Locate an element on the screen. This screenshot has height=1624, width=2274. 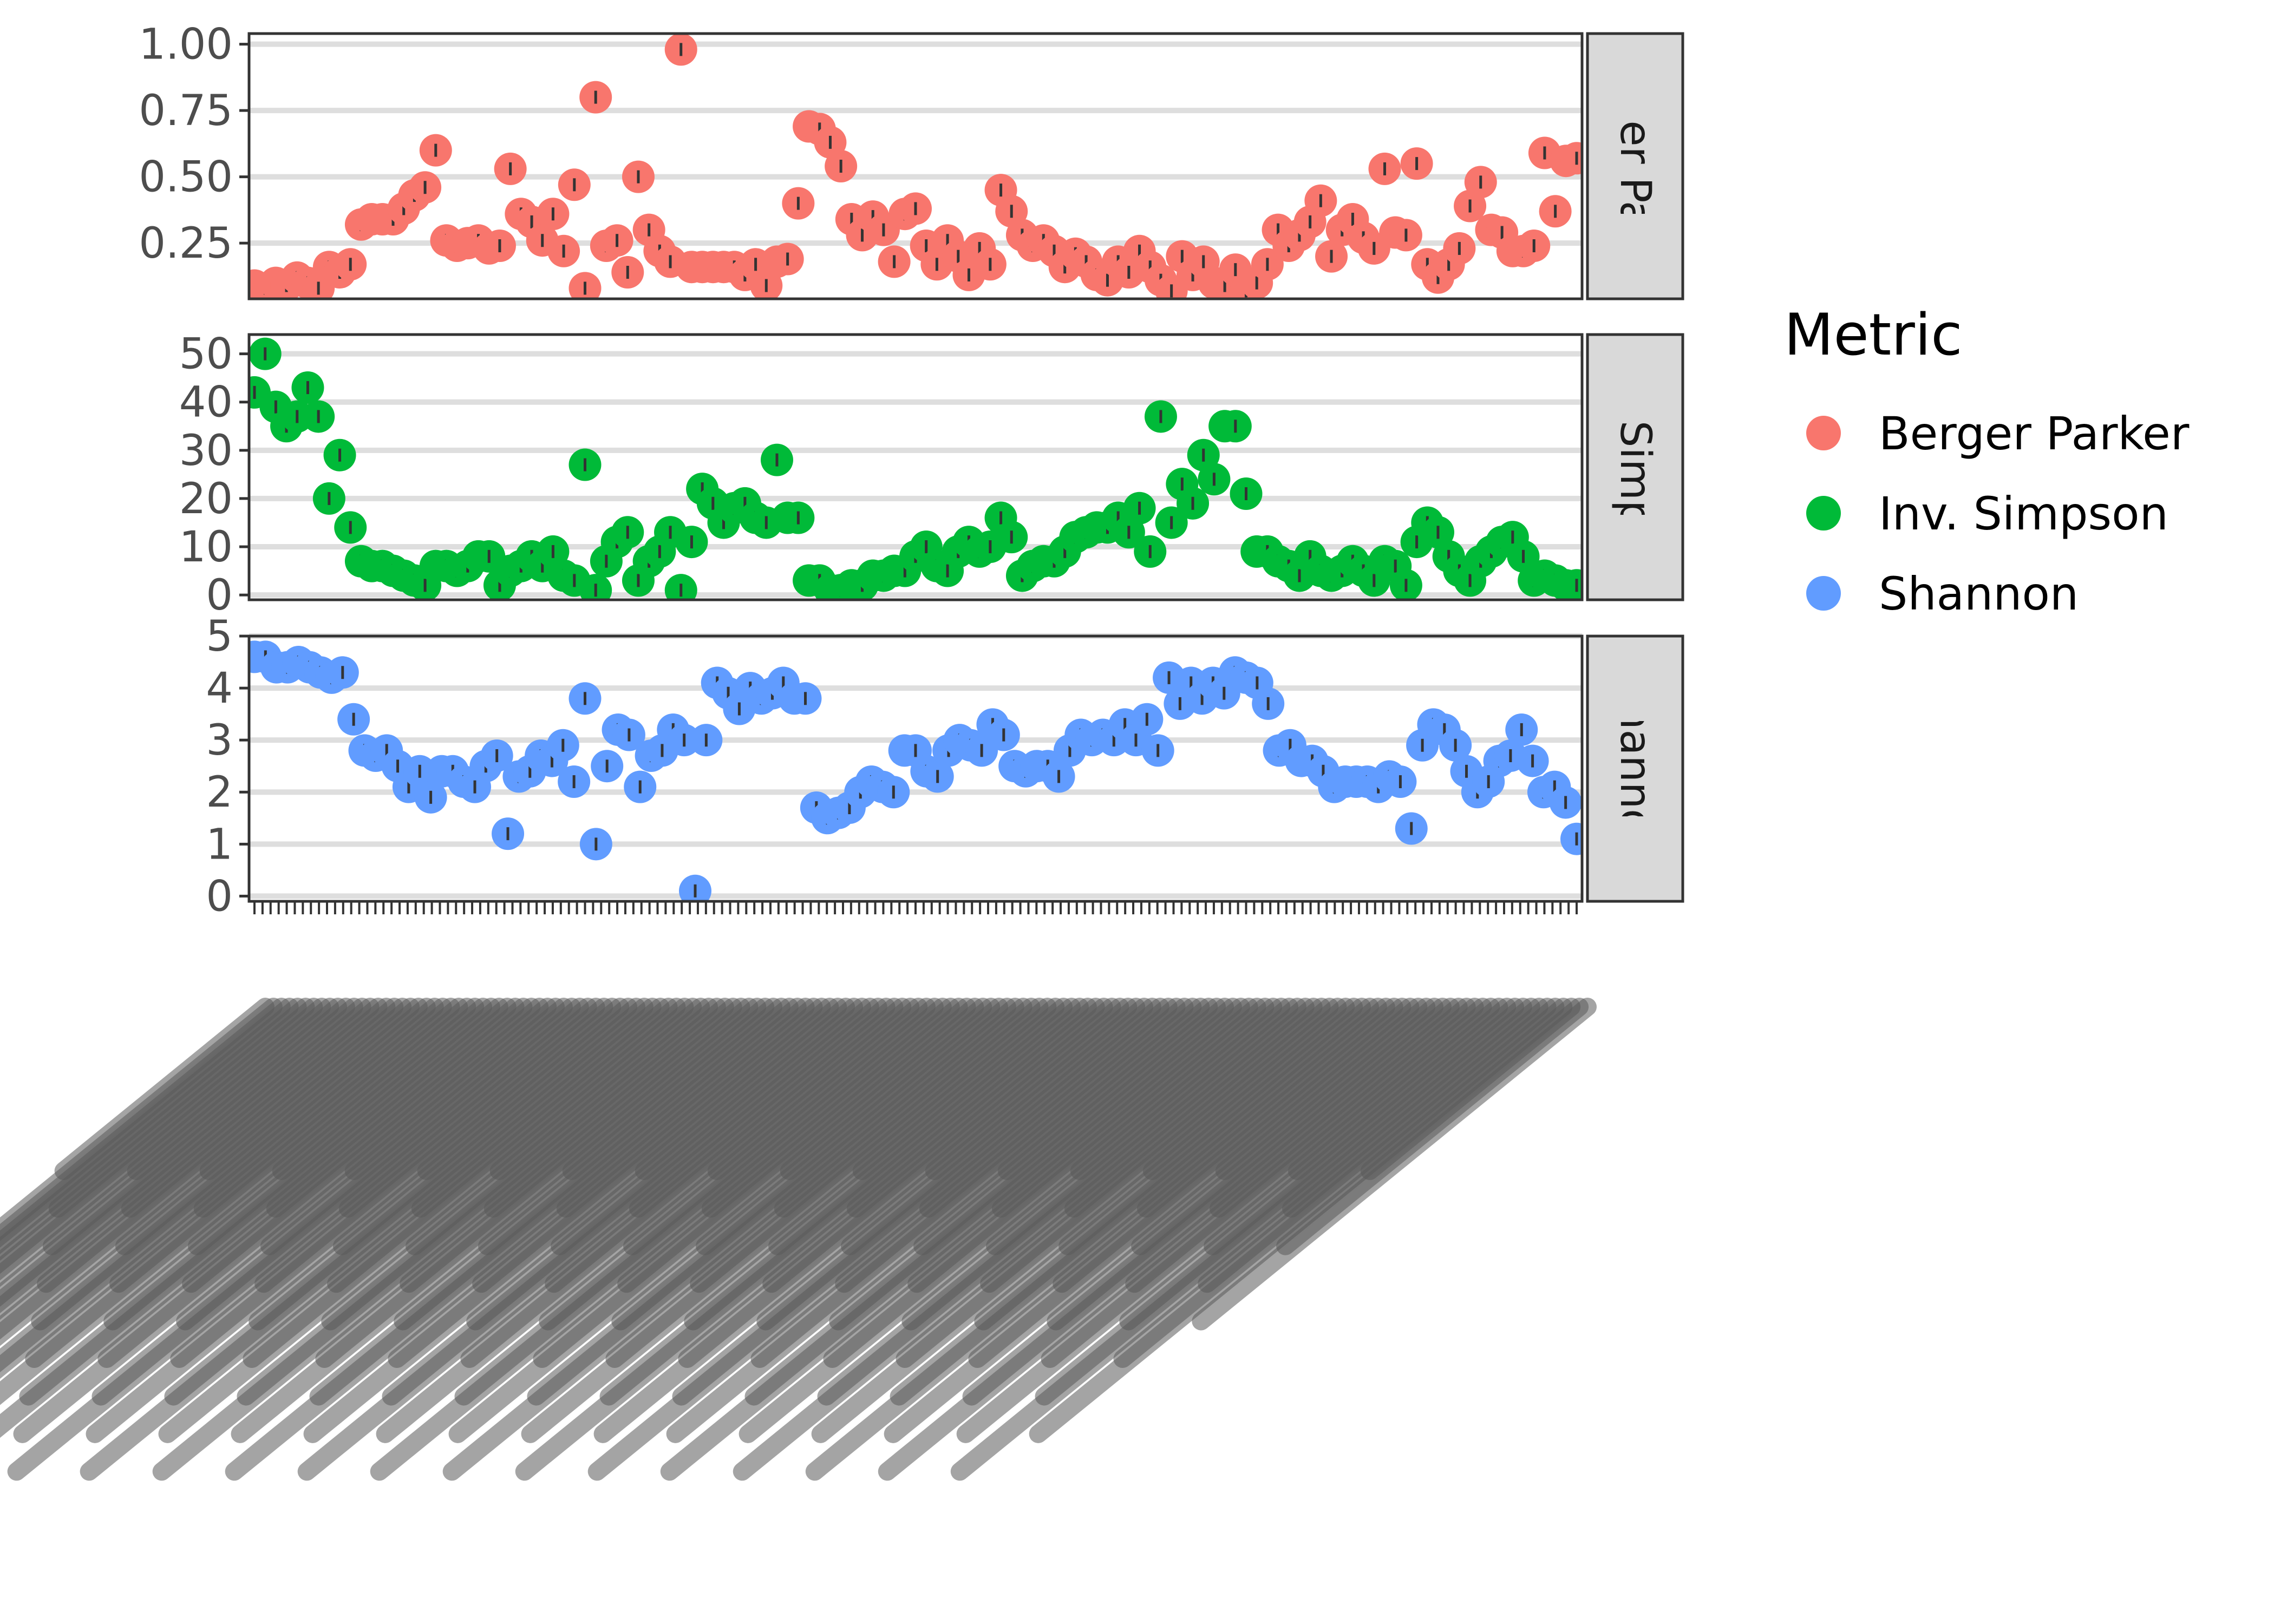
strip-label: Berger Parker is located at coordinates (1635, 166).